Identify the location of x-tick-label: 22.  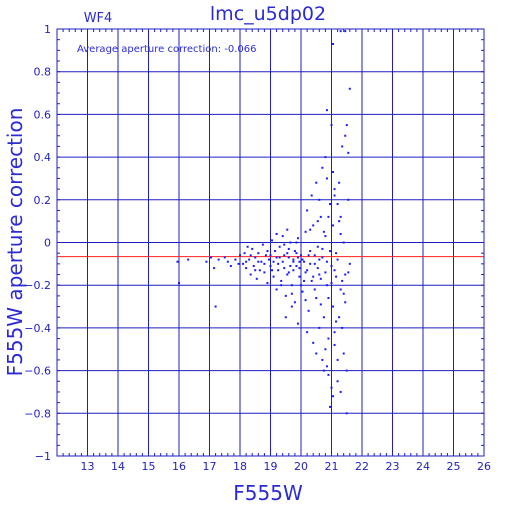
(362, 466).